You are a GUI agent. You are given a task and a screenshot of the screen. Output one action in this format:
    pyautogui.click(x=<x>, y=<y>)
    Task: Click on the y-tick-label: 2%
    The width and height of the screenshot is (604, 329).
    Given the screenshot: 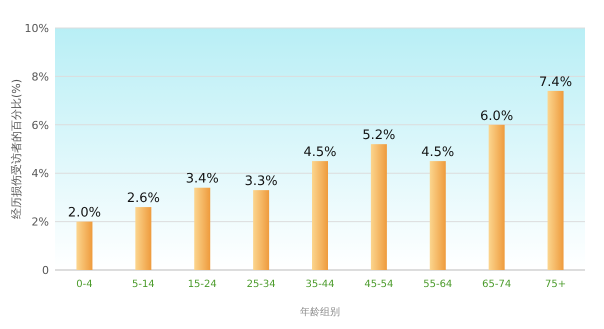 What is the action you would take?
    pyautogui.click(x=40, y=222)
    